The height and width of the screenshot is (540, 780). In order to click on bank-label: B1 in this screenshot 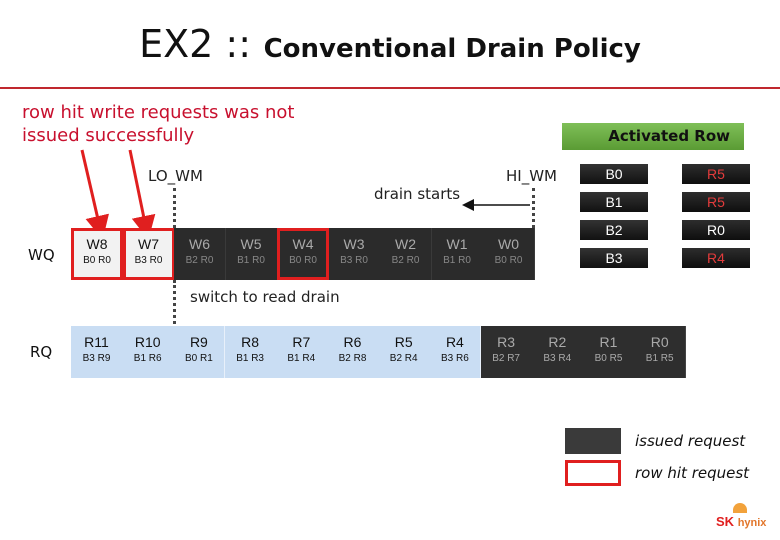, I will do `click(614, 202)`.